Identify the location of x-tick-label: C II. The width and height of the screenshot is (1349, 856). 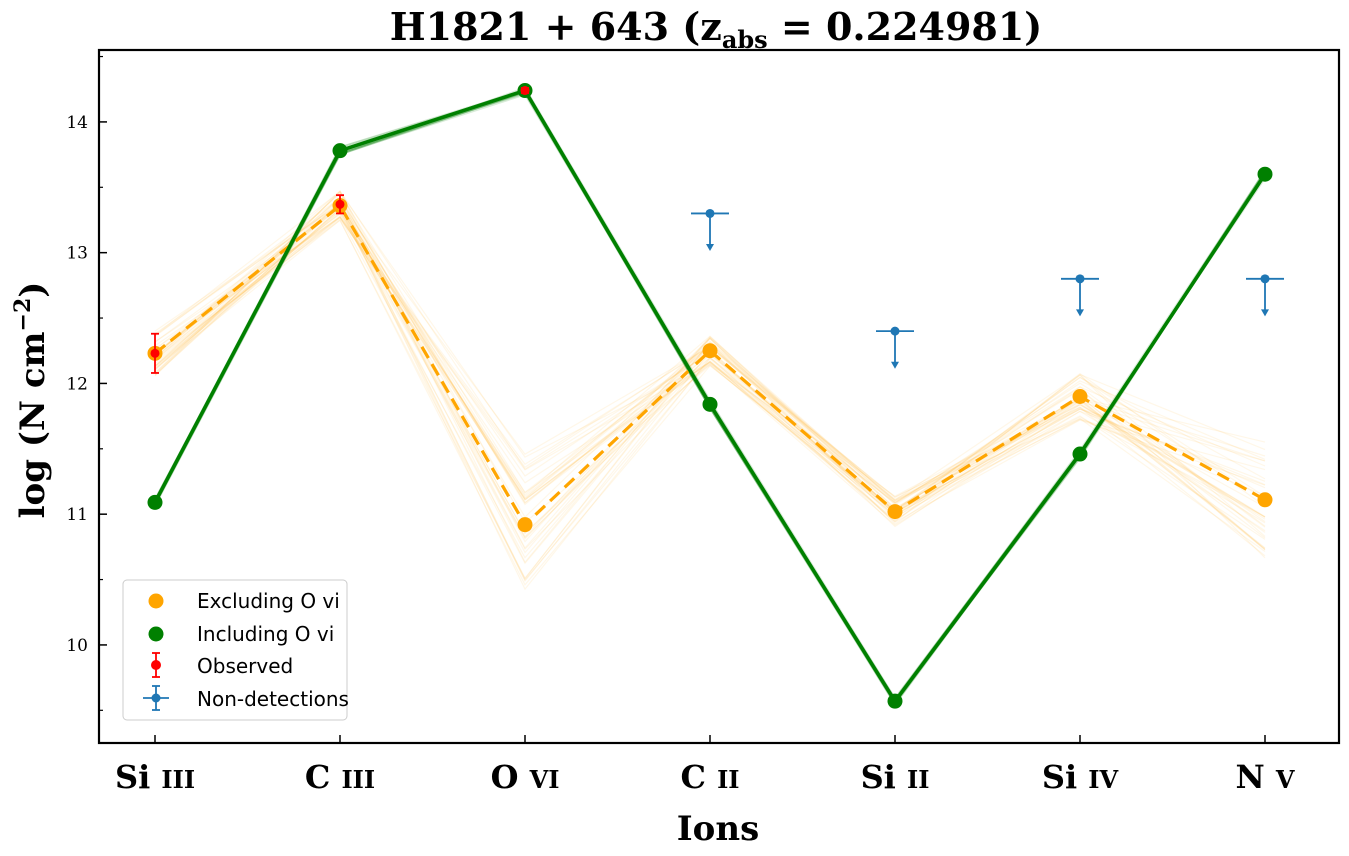
(709, 777).